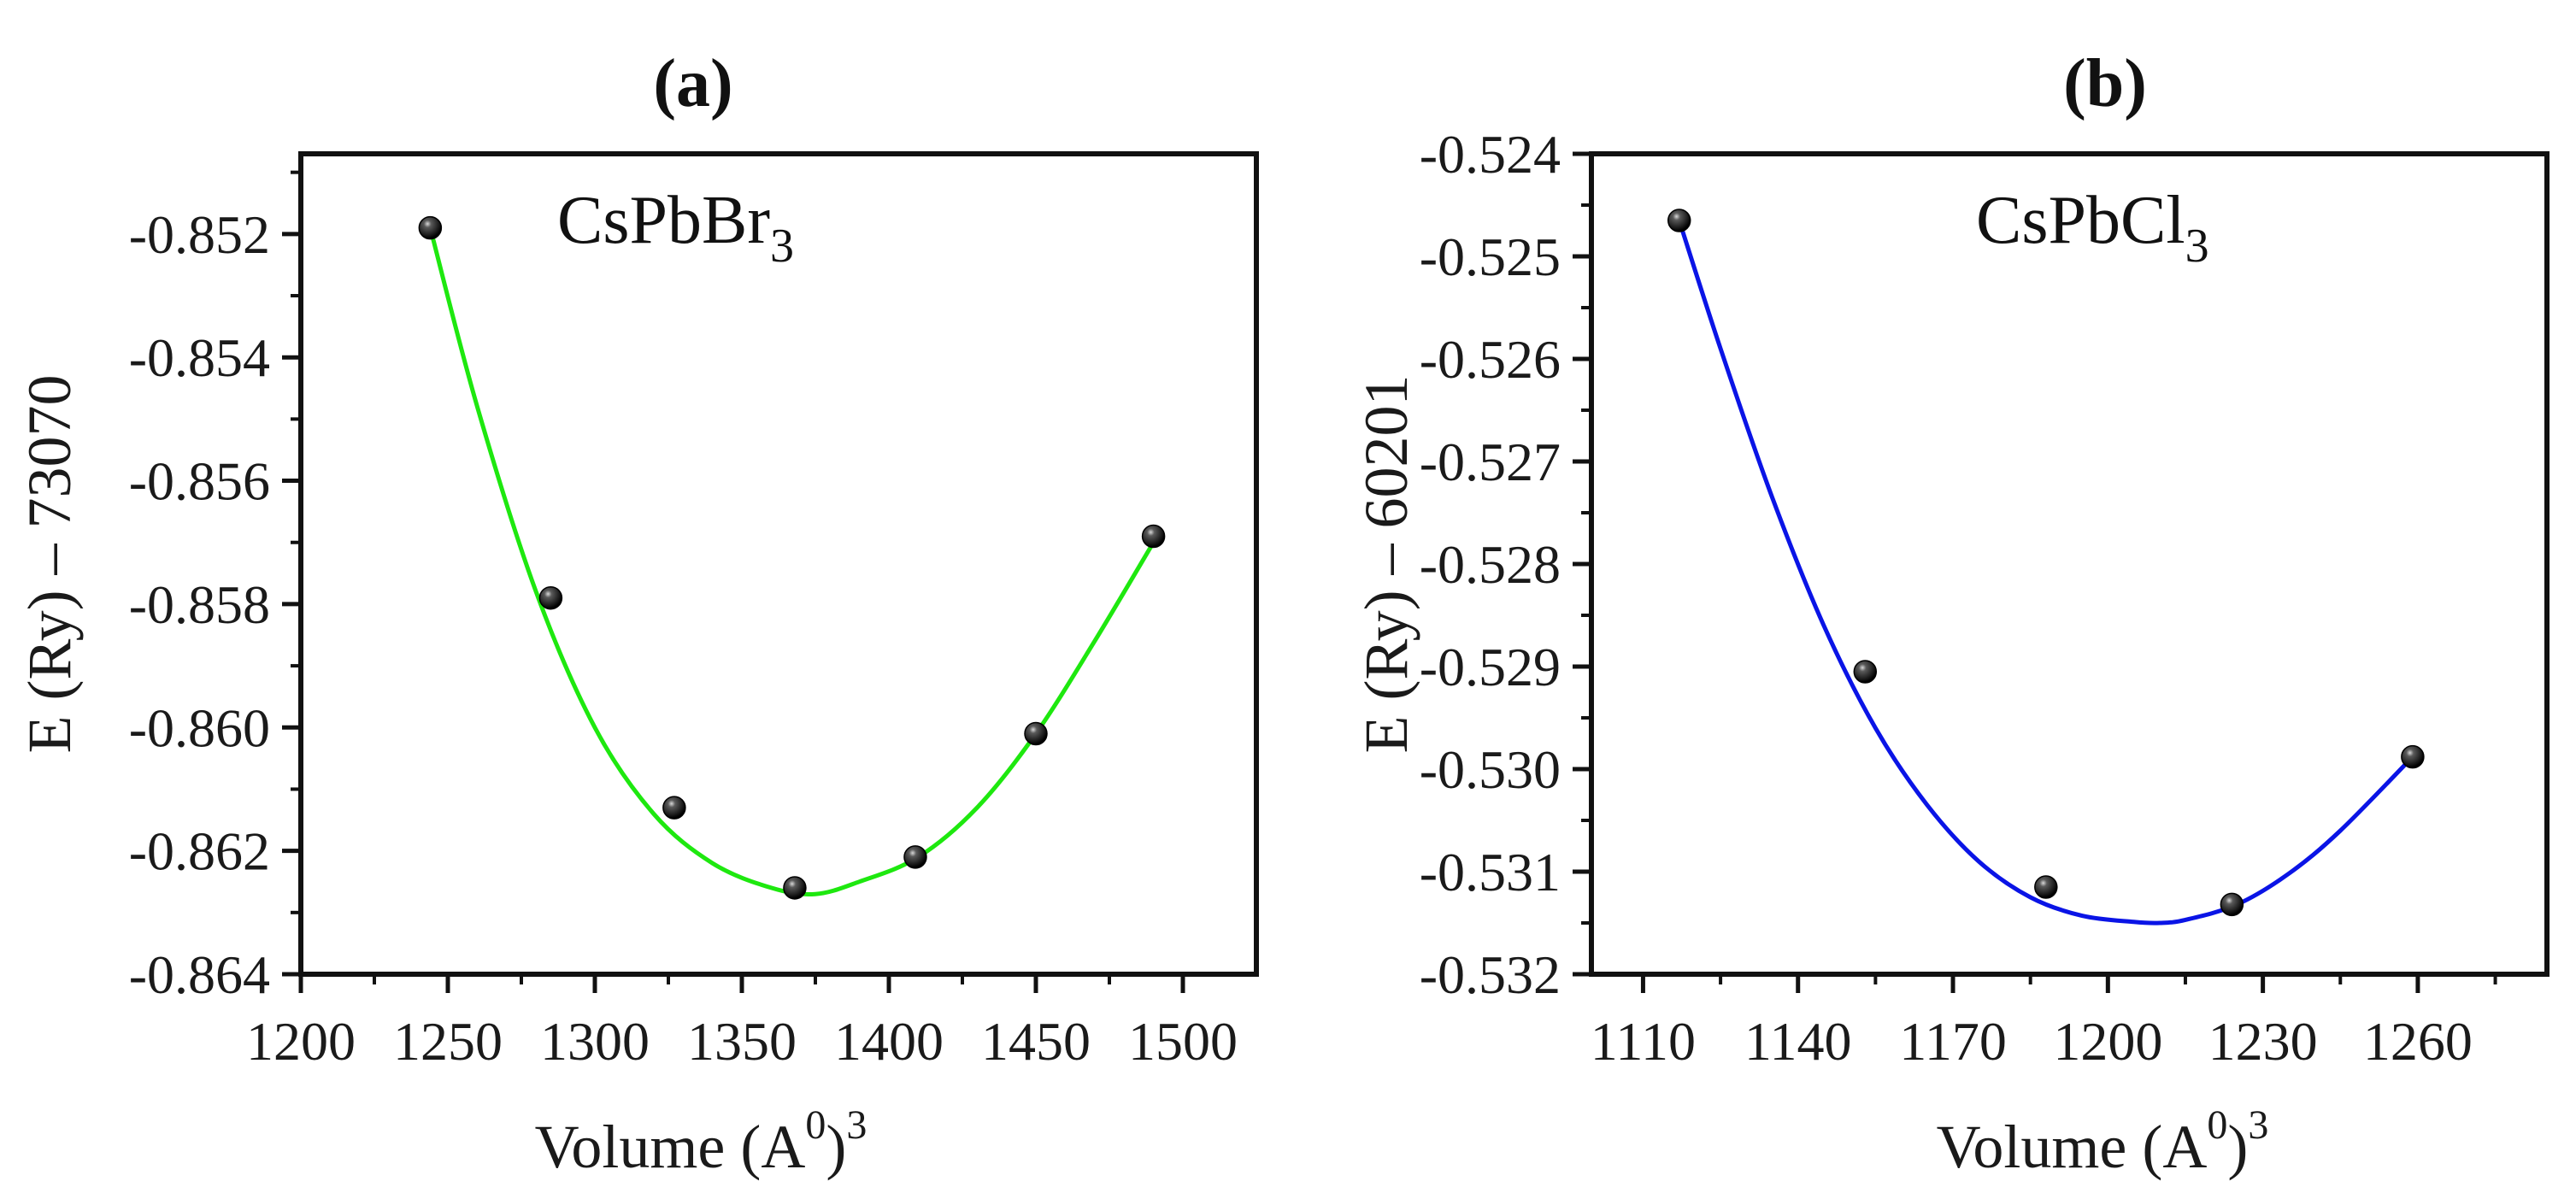 The width and height of the screenshot is (2576, 1187). What do you see at coordinates (2263, 1041) in the screenshot?
I see `x-tick-label-b: 1230` at bounding box center [2263, 1041].